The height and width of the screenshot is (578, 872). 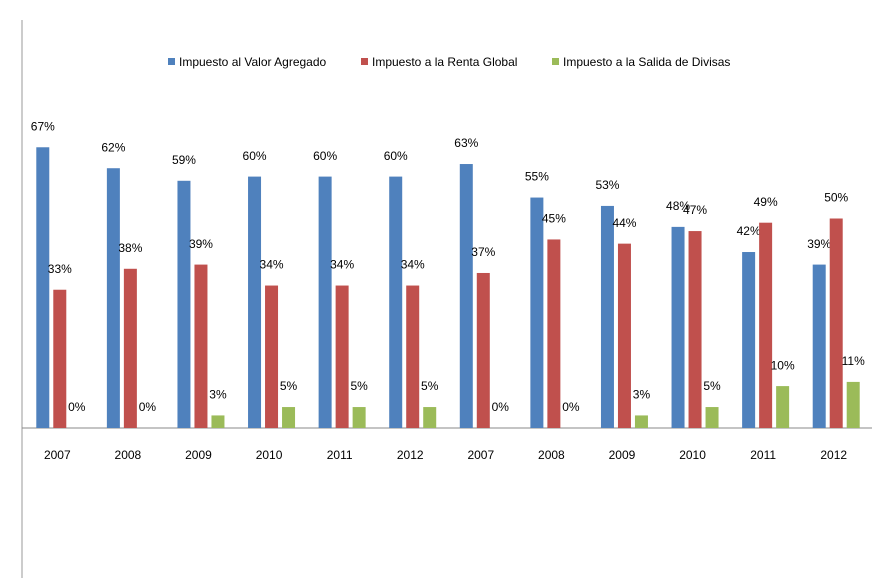 What do you see at coordinates (749, 231) in the screenshot?
I see `value-label: 42%` at bounding box center [749, 231].